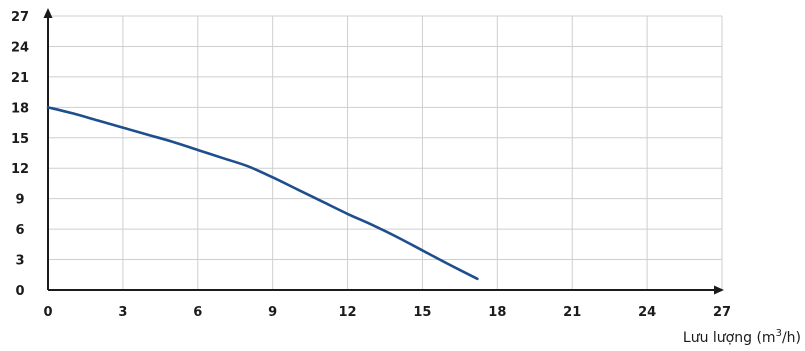 Image resolution: width=805 pixels, height=351 pixels. Describe the element at coordinates (572, 312) in the screenshot. I see `x-tick-label: 21` at that location.